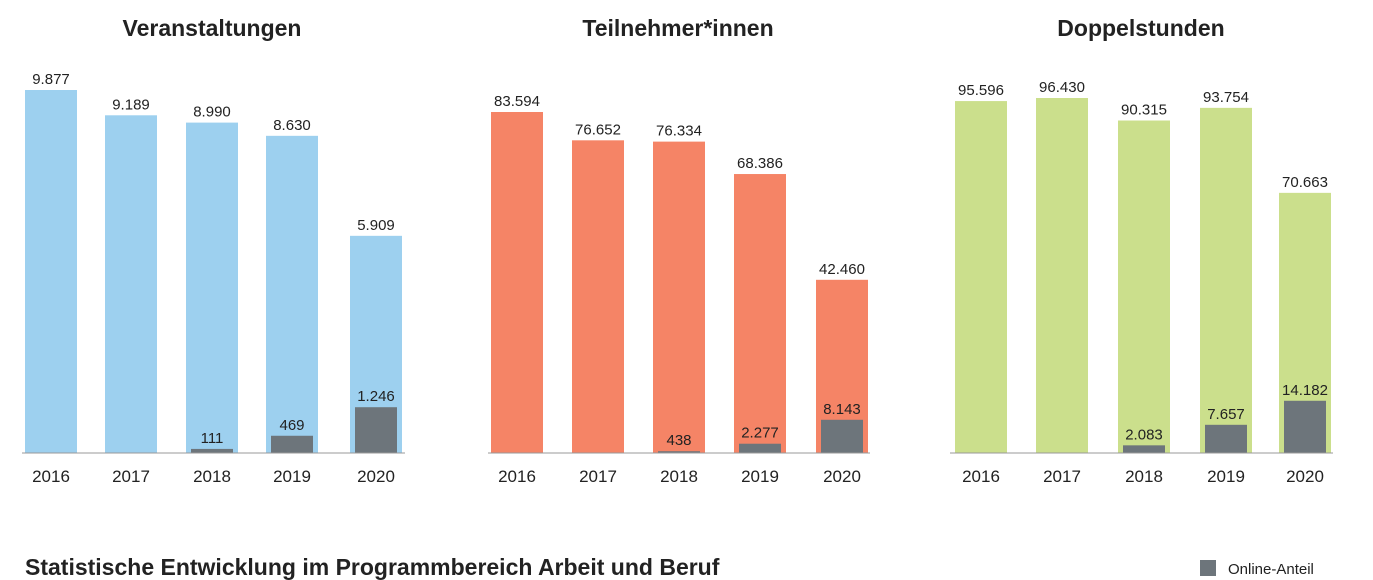 The image size is (1373, 580). What do you see at coordinates (981, 90) in the screenshot?
I see `data-label: 95.596` at bounding box center [981, 90].